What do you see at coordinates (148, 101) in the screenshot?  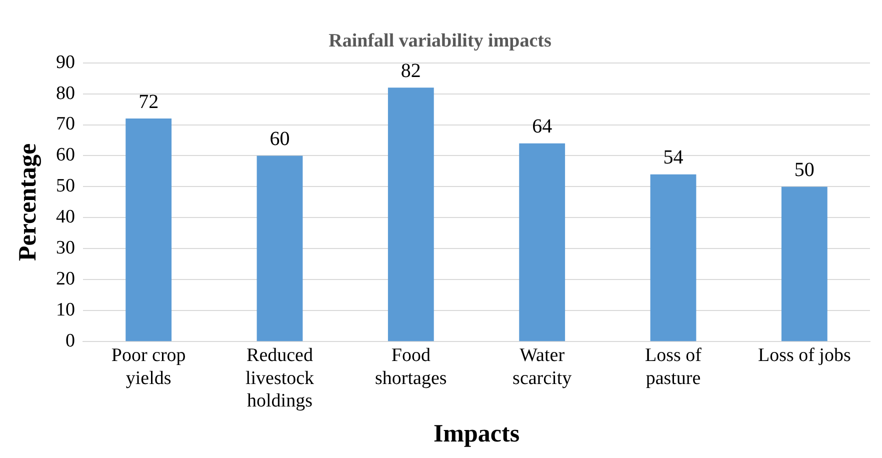 I see `data-label: 72` at bounding box center [148, 101].